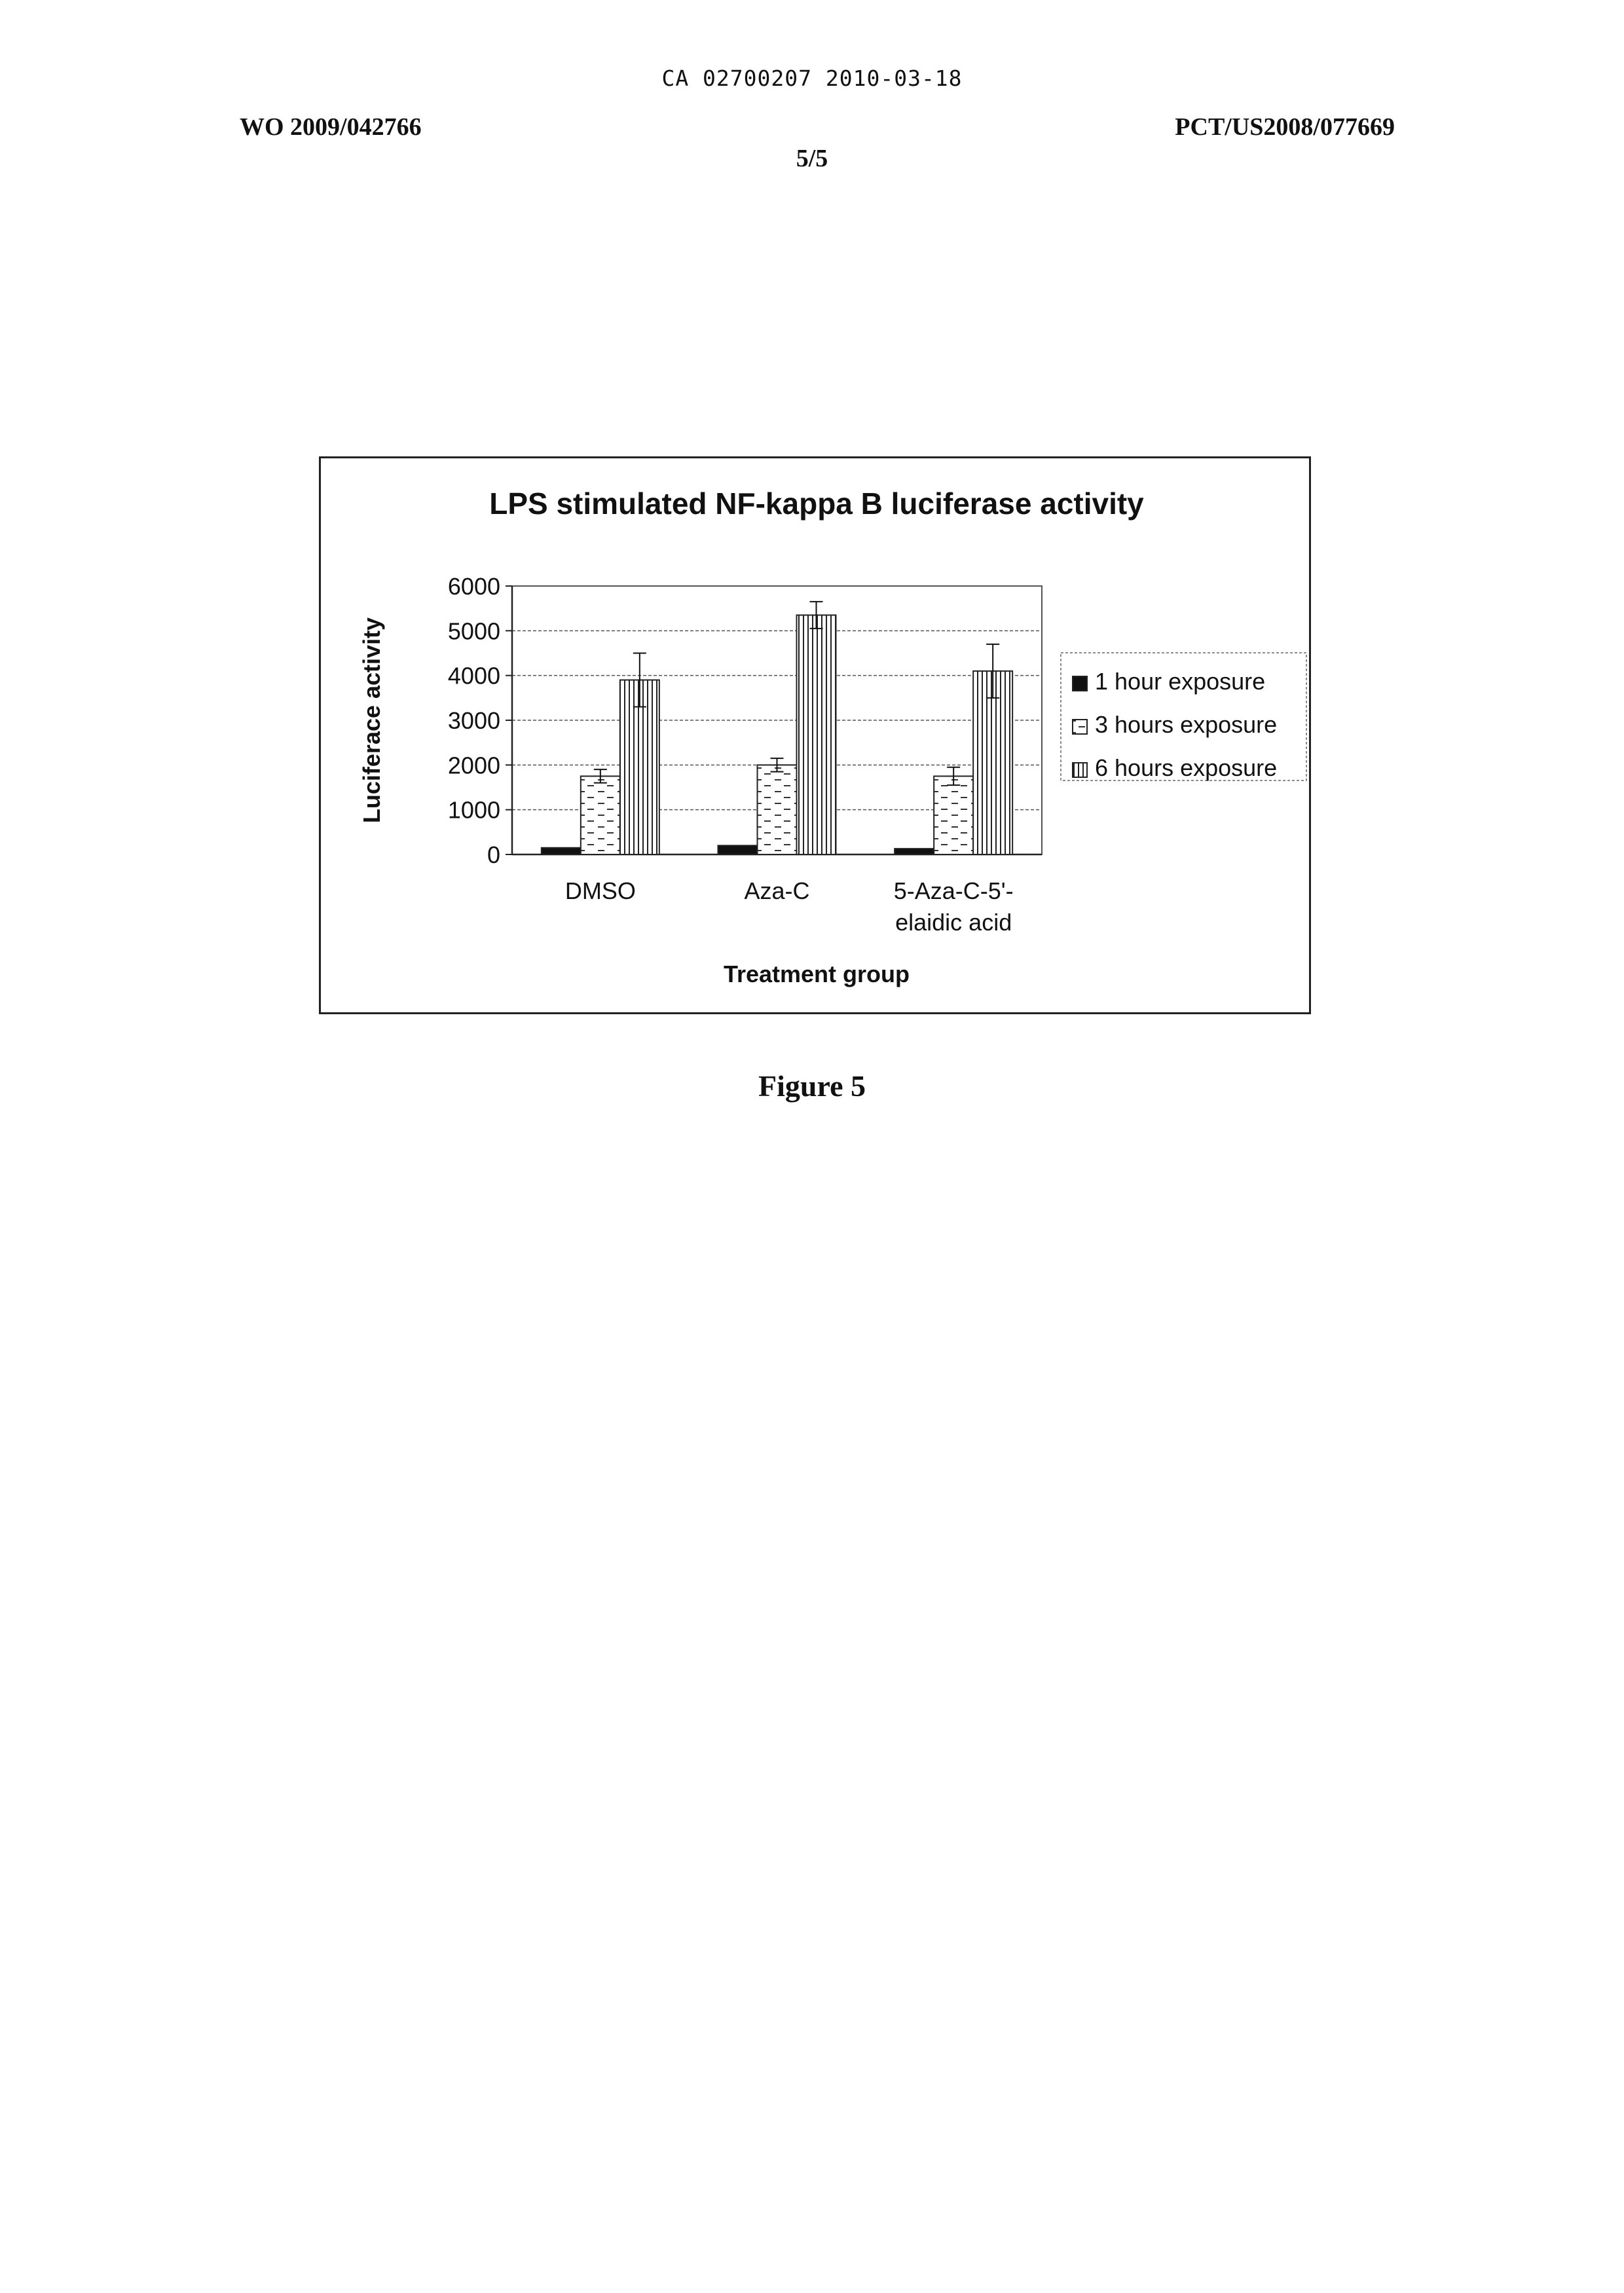  What do you see at coordinates (817, 974) in the screenshot?
I see `x-axis-label: Treatment group` at bounding box center [817, 974].